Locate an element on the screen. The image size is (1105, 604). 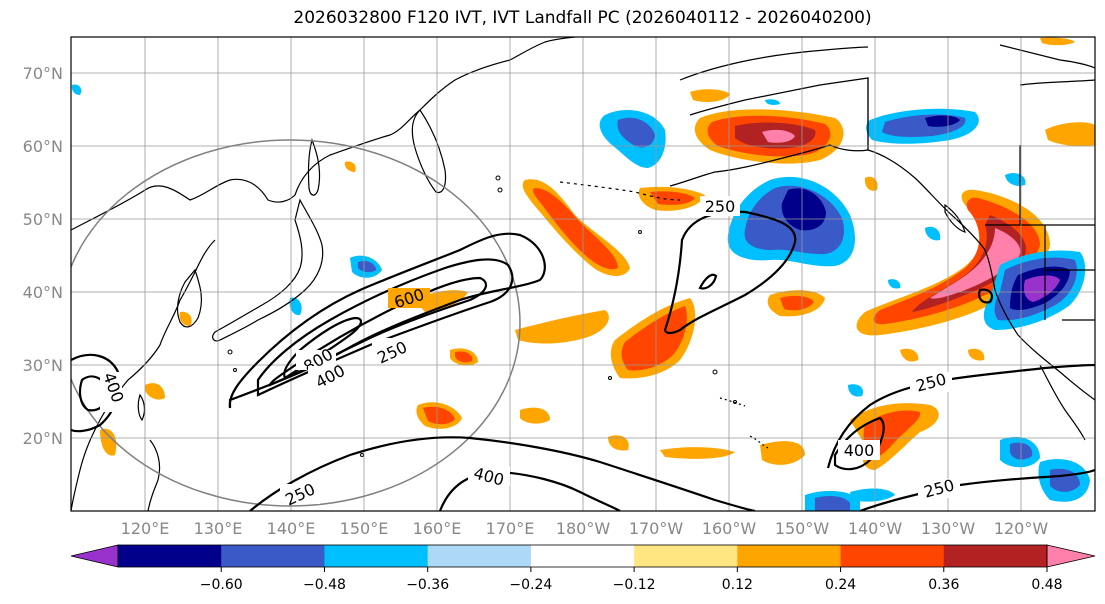
colorbar-tick-label: 0.12 is located at coordinates (737, 585).